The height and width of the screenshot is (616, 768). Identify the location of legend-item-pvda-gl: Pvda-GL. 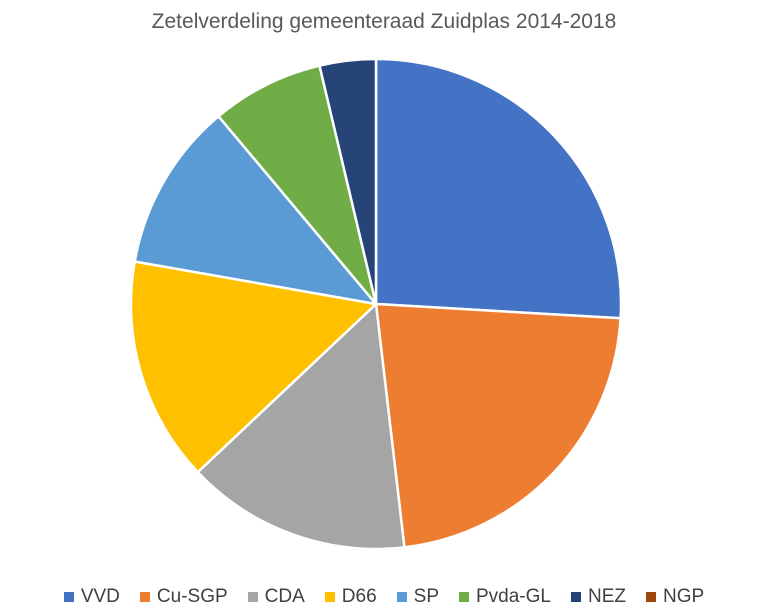
(505, 597).